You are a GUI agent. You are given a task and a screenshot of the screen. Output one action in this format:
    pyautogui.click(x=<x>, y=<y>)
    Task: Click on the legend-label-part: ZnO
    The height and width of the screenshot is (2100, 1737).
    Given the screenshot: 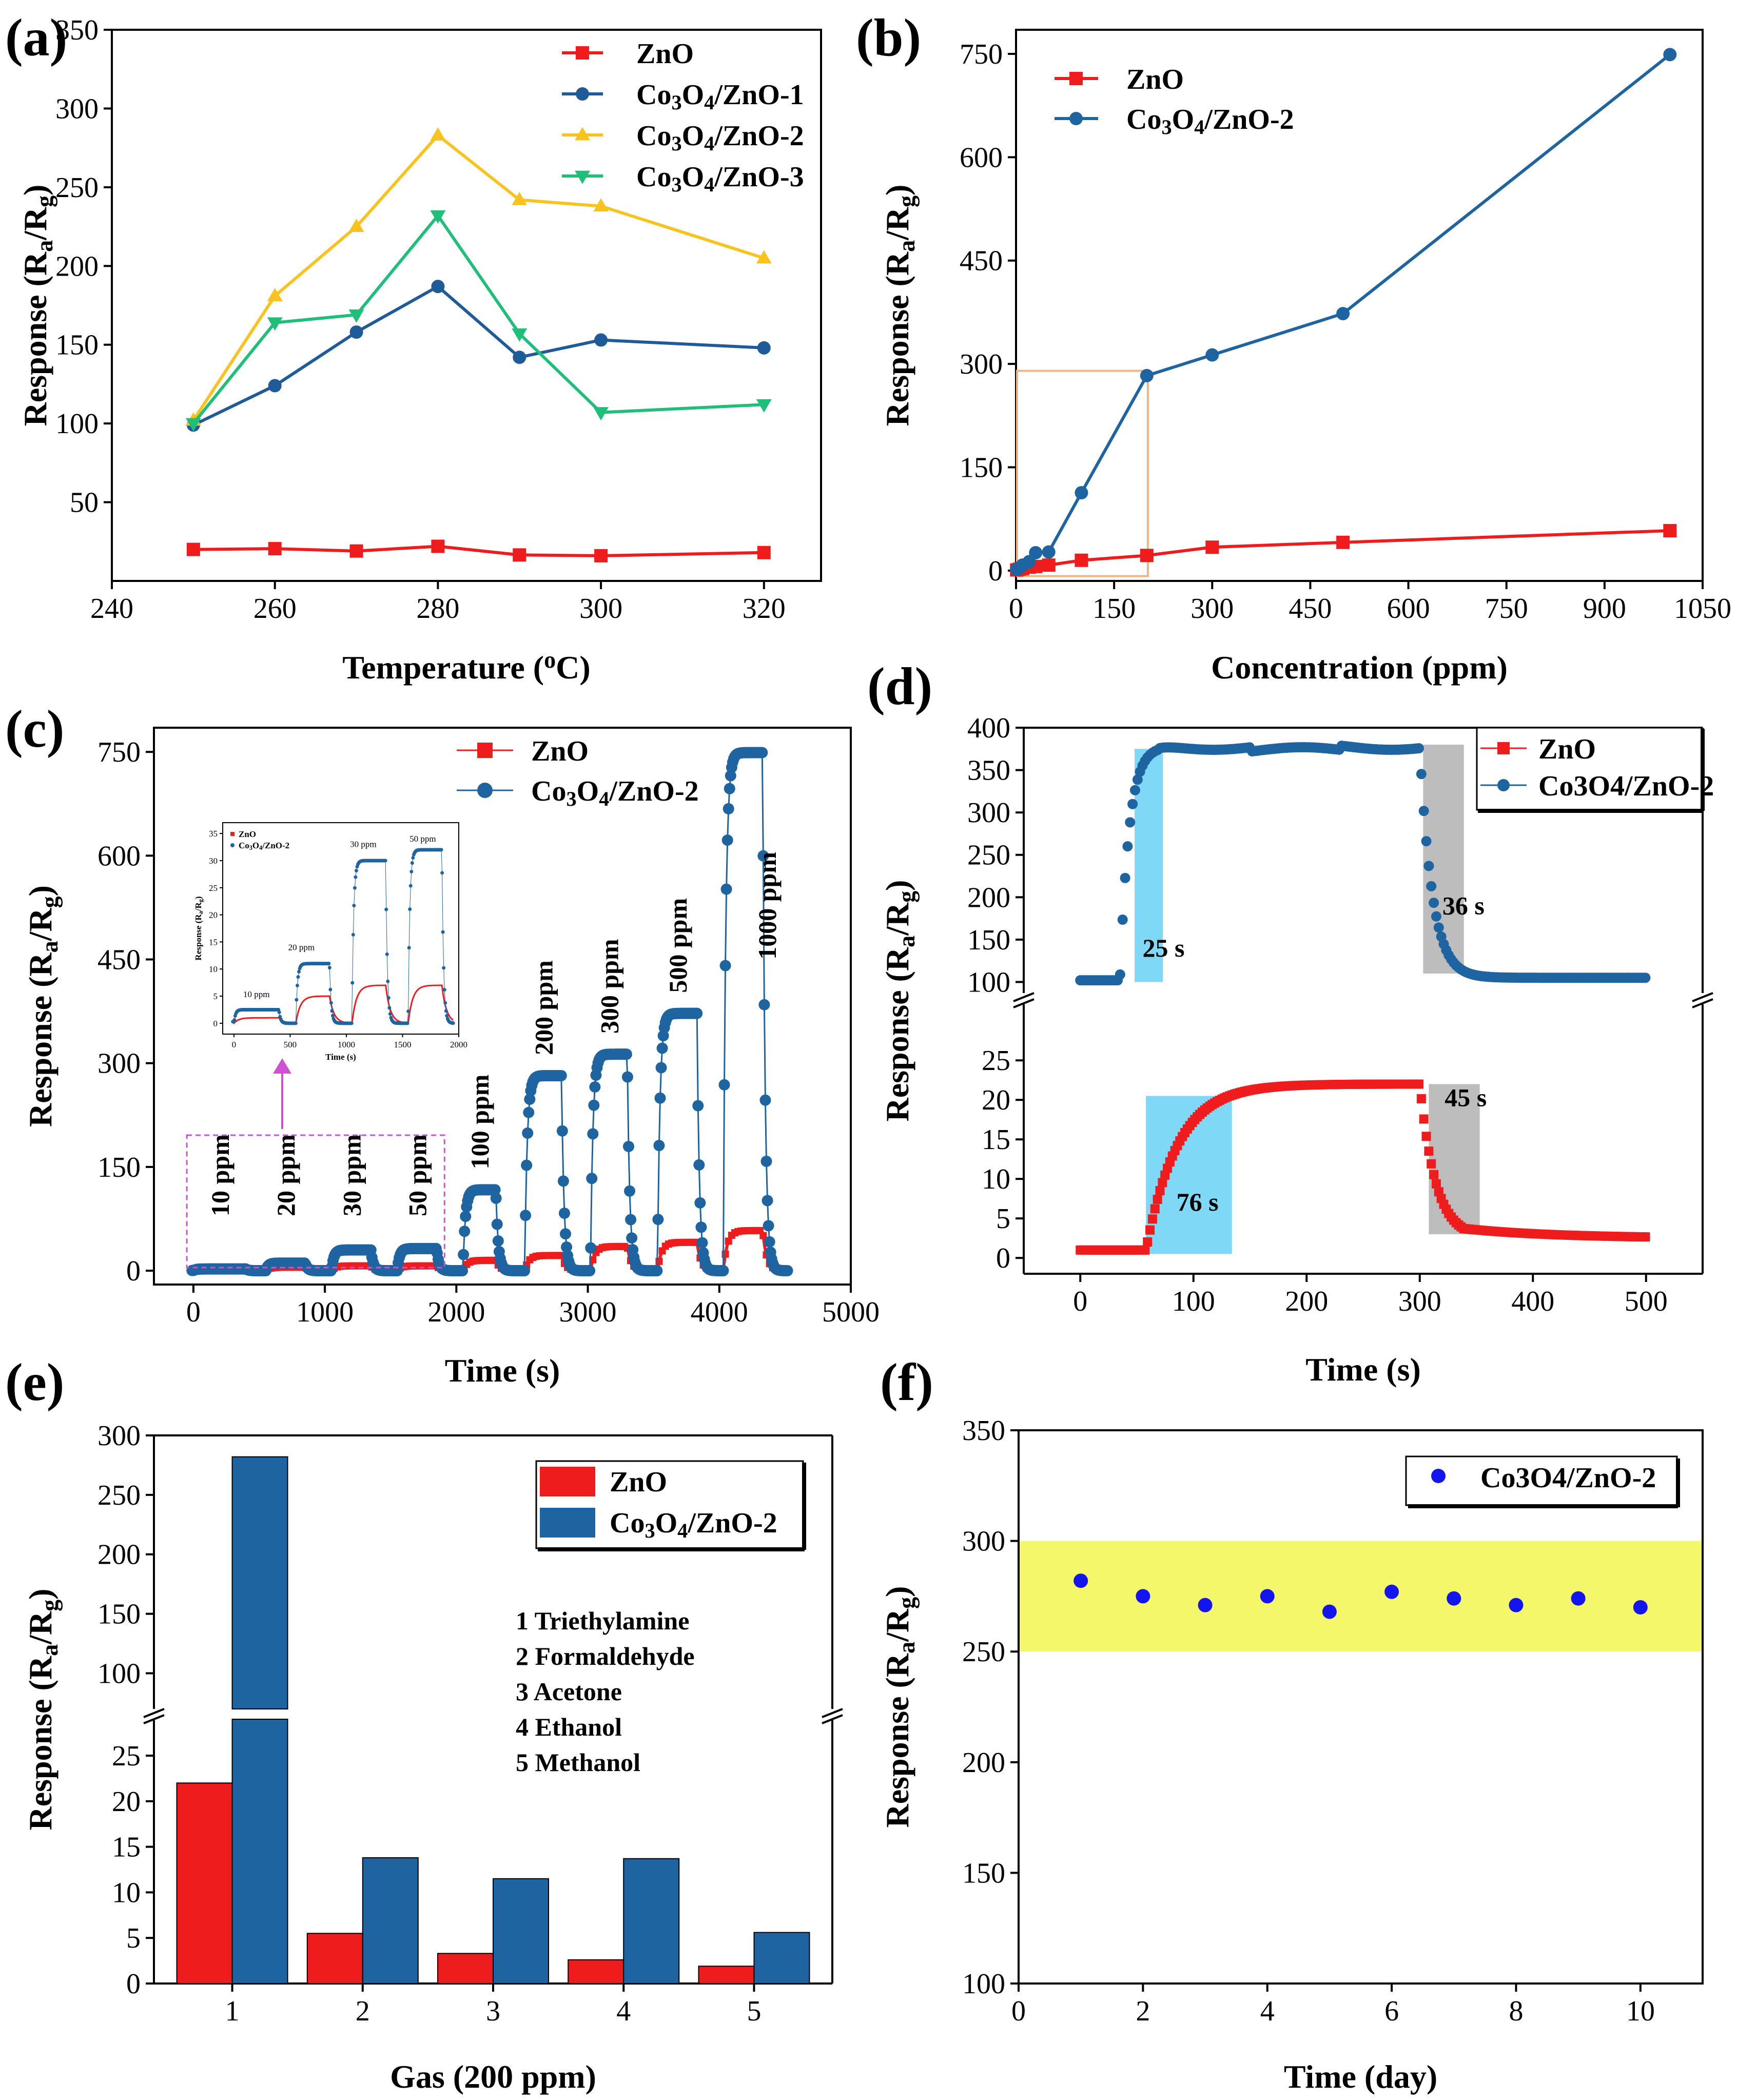 What is the action you would take?
    pyautogui.click(x=638, y=1482)
    